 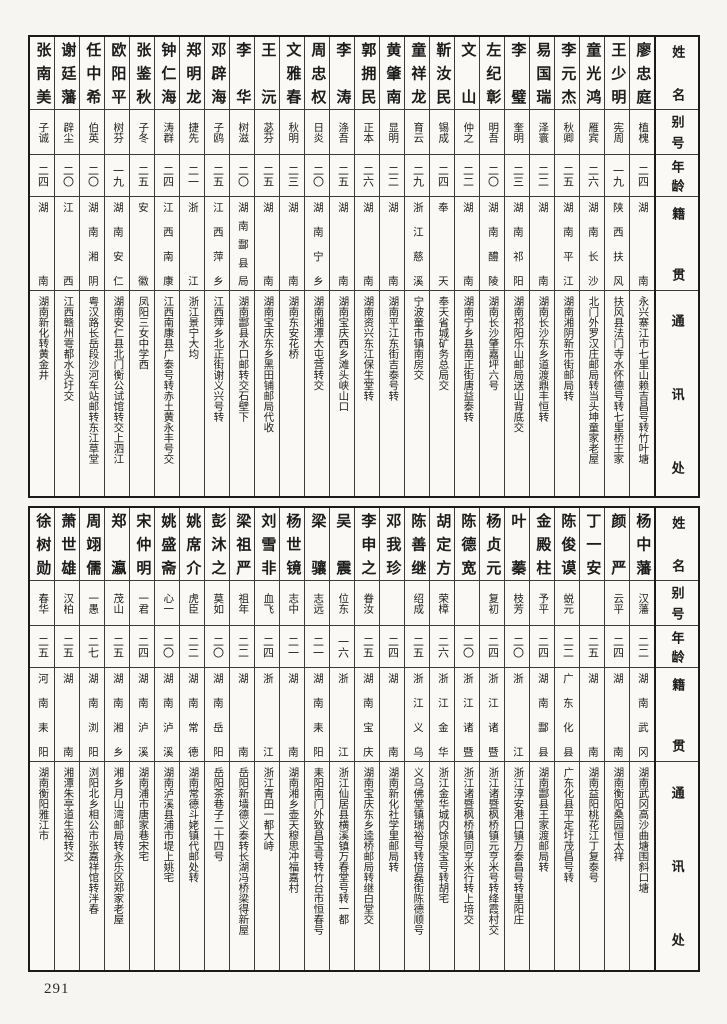 I want to click on entry-address: 湖南泸溪县浦市堤上姚宅, so click(x=167, y=865).